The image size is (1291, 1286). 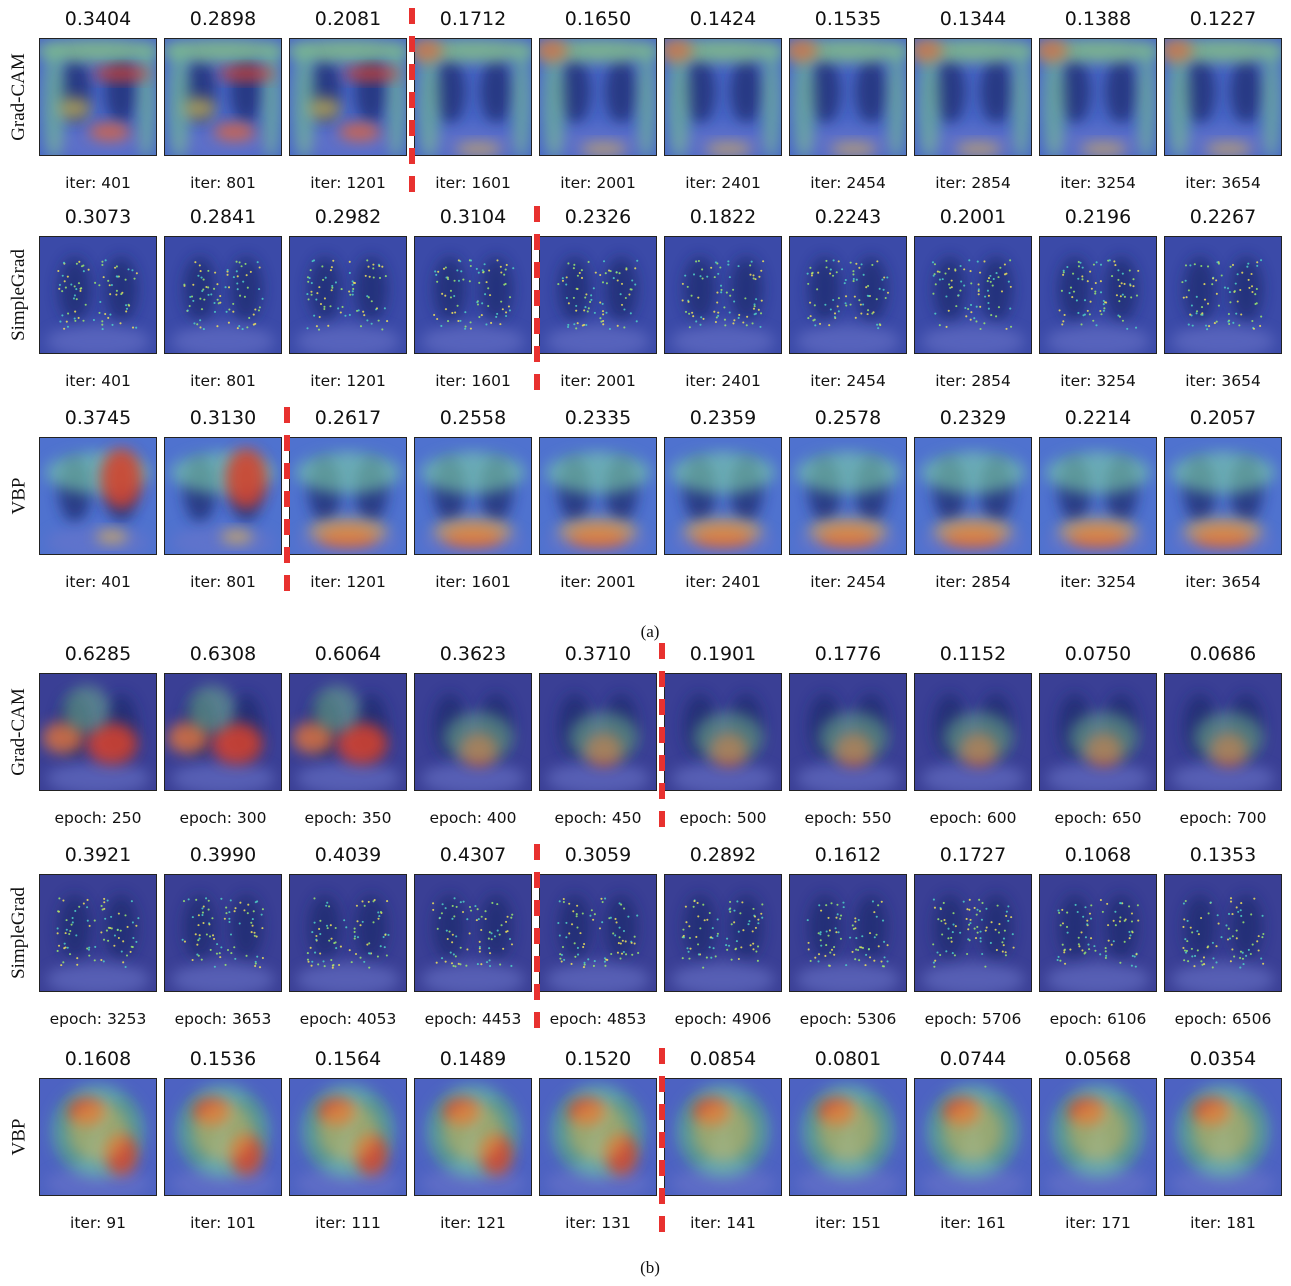 What do you see at coordinates (598, 654) in the screenshot?
I see `saliency-score: 0.3710` at bounding box center [598, 654].